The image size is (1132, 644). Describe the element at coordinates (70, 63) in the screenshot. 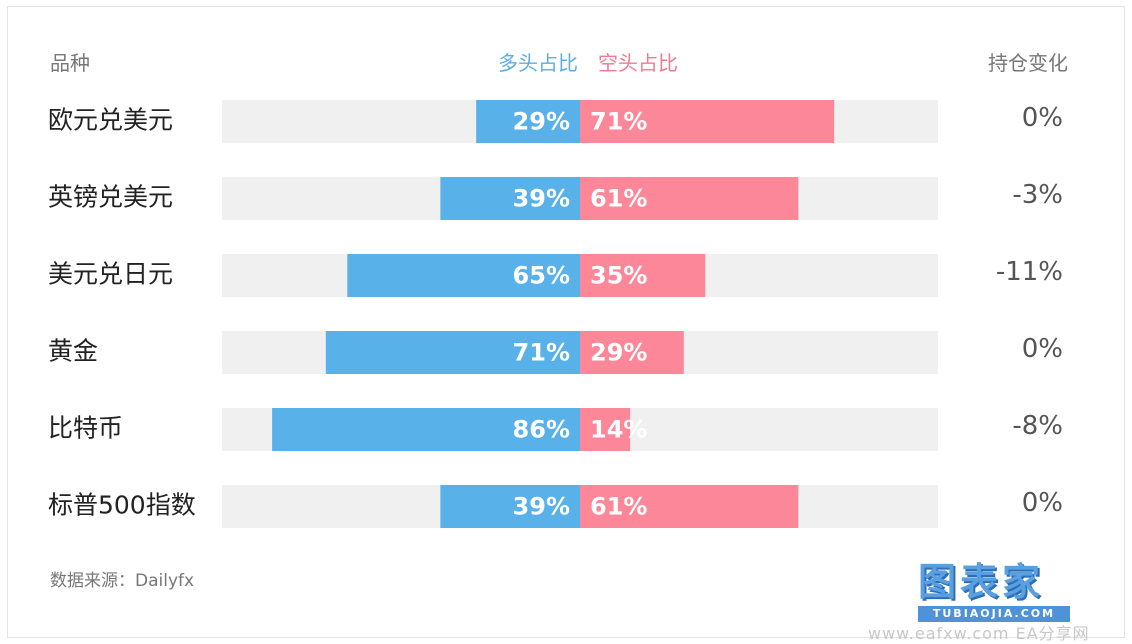

I see `category-header: 品种` at that location.